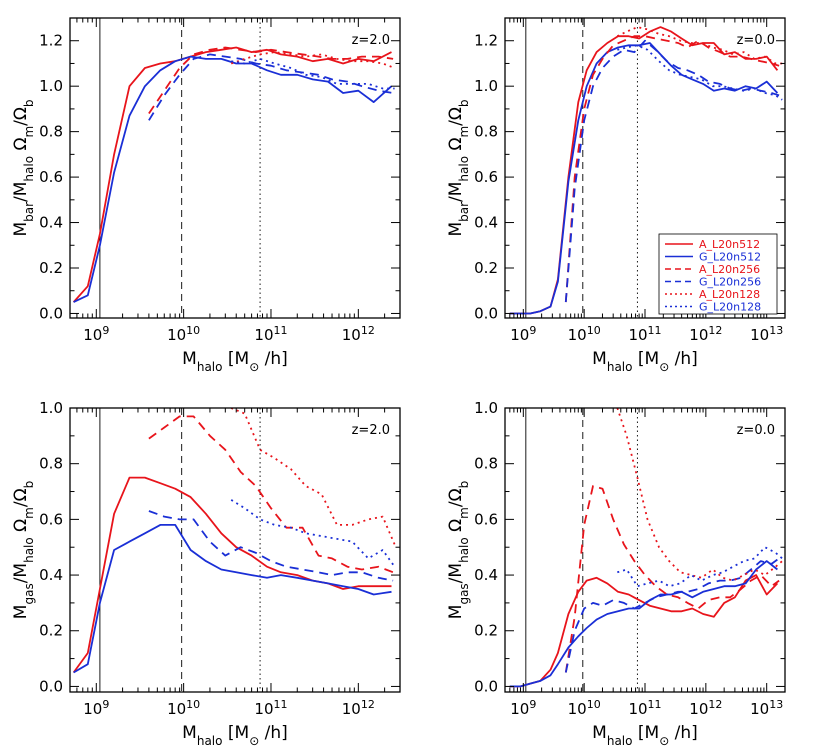 The image size is (822, 747). Describe the element at coordinates (730, 307) in the screenshot. I see `legend-entry-label: G_L20n128` at that location.